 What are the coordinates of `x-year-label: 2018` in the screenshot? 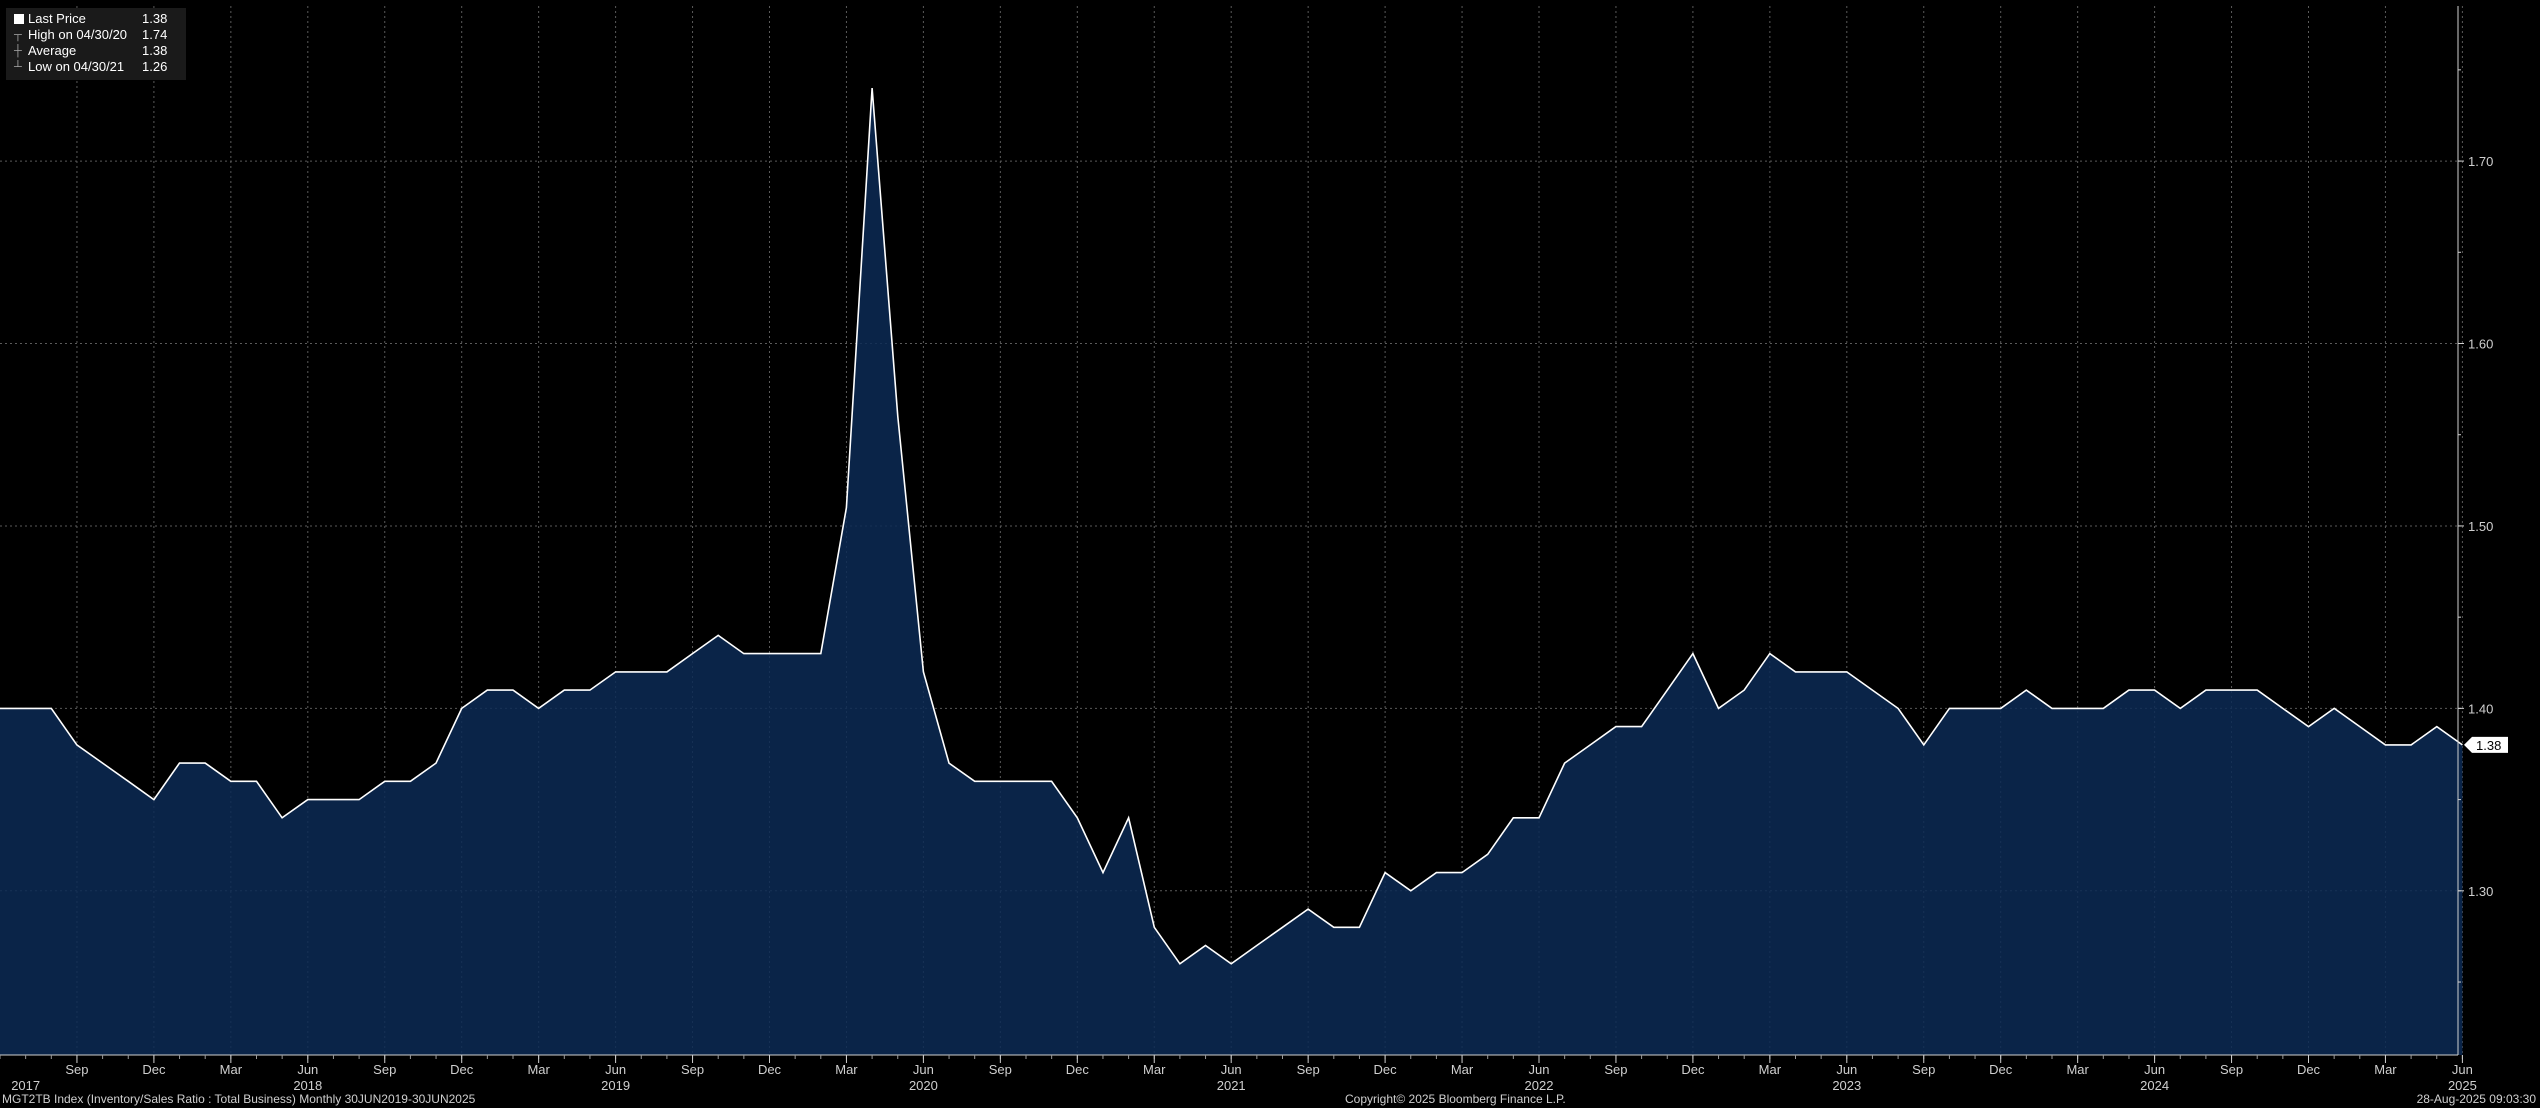 It's located at (307, 1085).